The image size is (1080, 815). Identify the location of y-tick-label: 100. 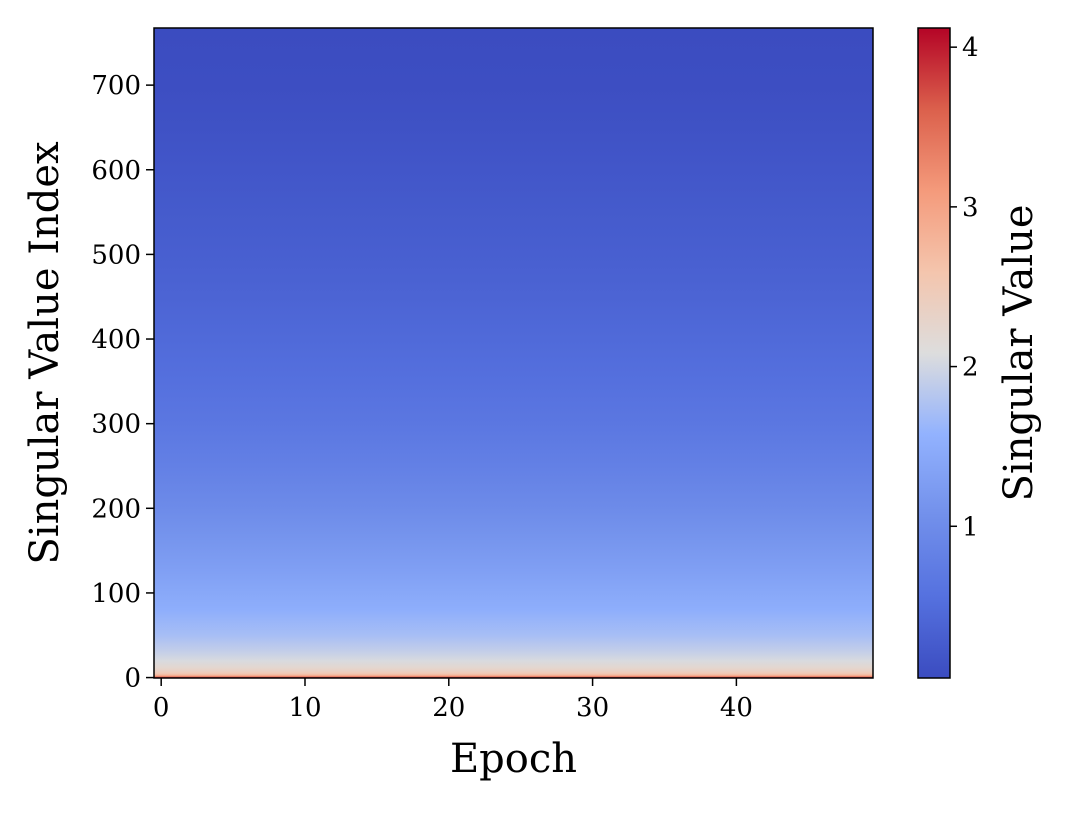
(116, 594).